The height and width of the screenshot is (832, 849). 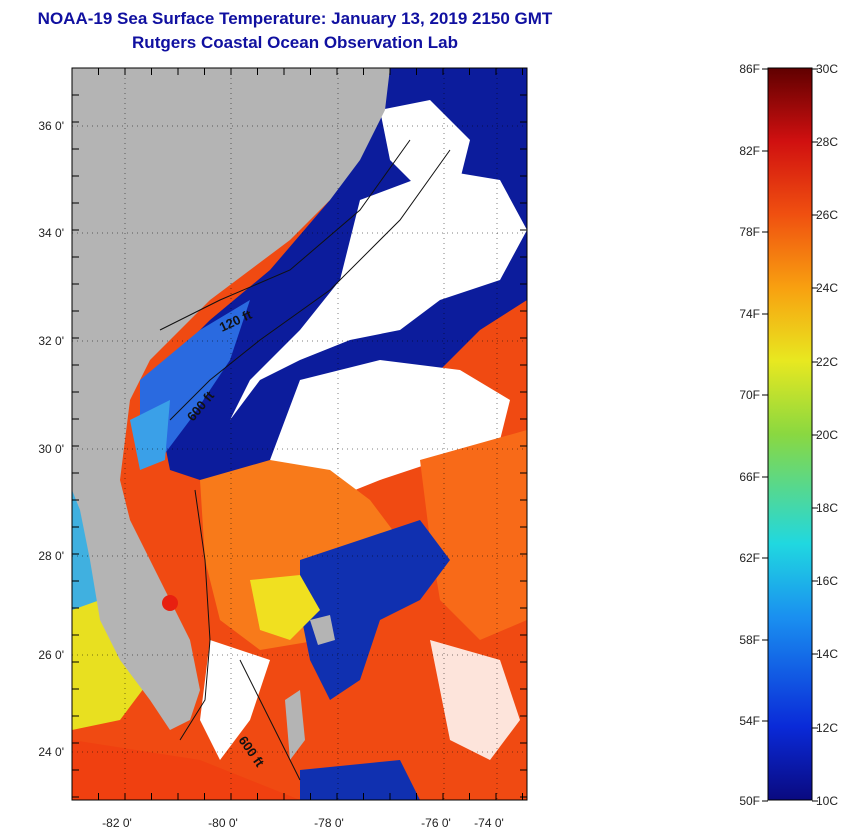 I want to click on latitude-labels: 36 0' 34 0' 32 0' 30 0' 28 0' 26 0' 24 0', so click(x=51, y=439).